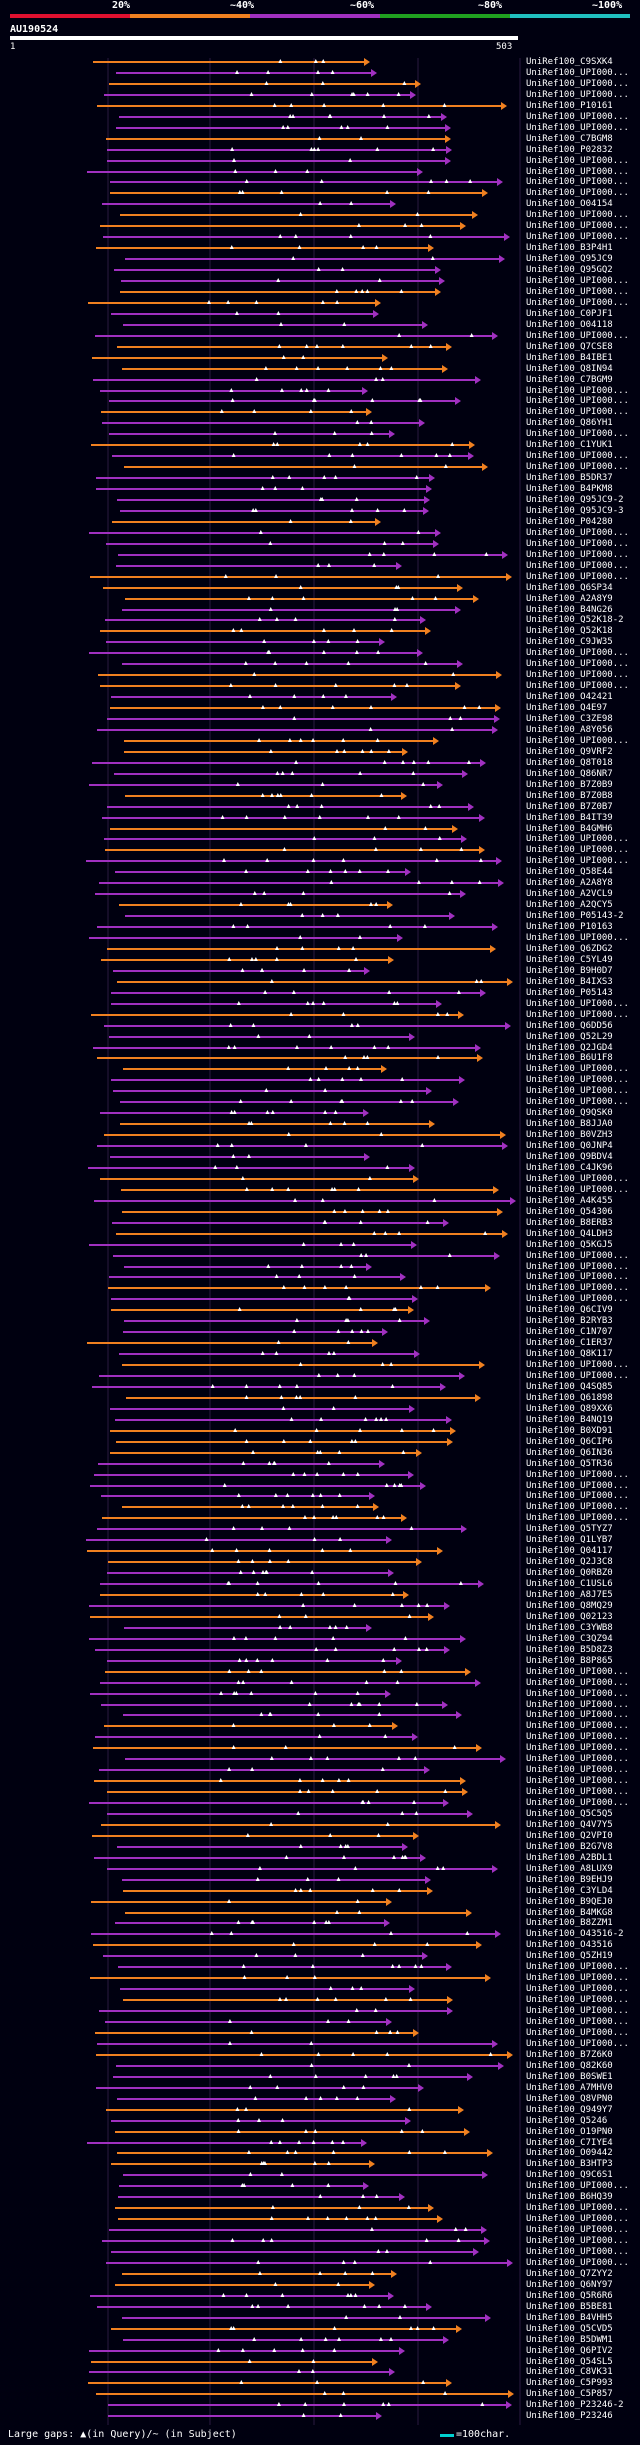  I want to click on hit-id-link: UniRef100_B7Z0B9, so click(569, 785).